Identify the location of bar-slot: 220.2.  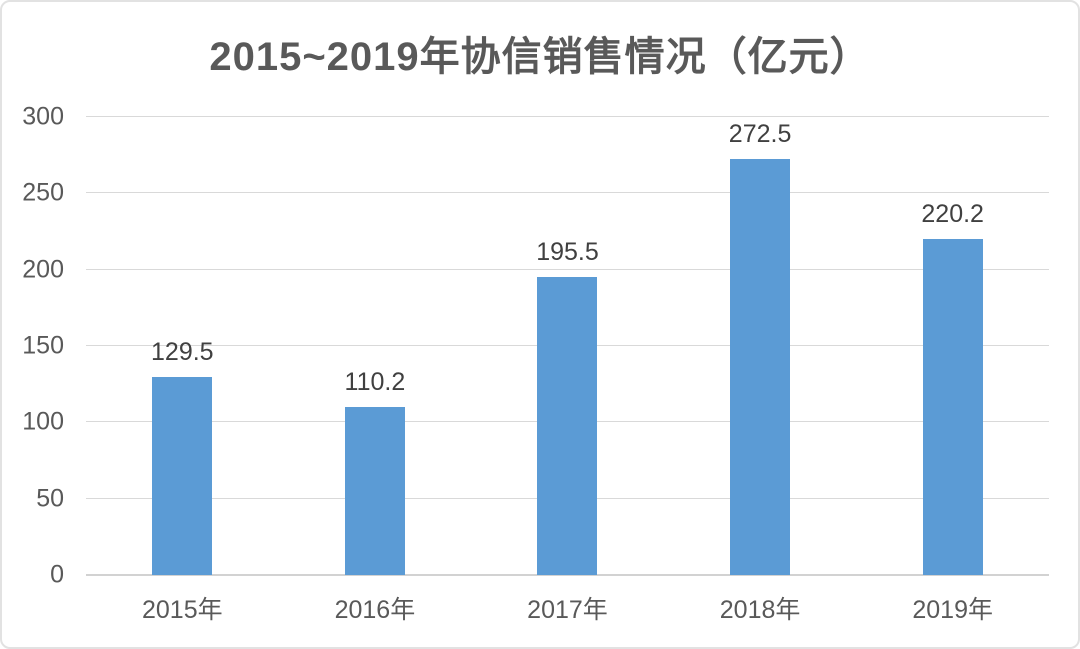
(952, 346).